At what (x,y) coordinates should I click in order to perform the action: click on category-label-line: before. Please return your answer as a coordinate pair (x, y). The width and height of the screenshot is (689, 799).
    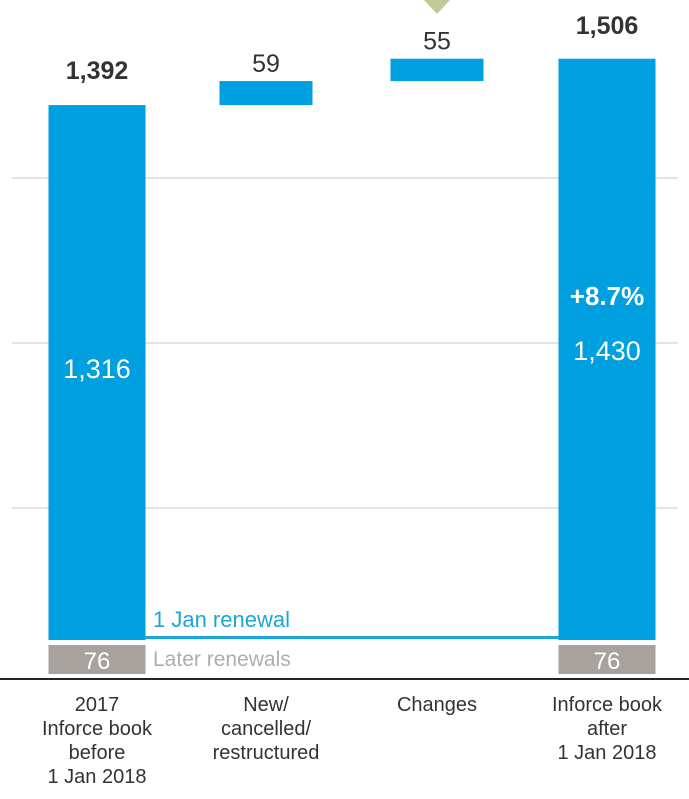
    Looking at the image, I should click on (97, 753).